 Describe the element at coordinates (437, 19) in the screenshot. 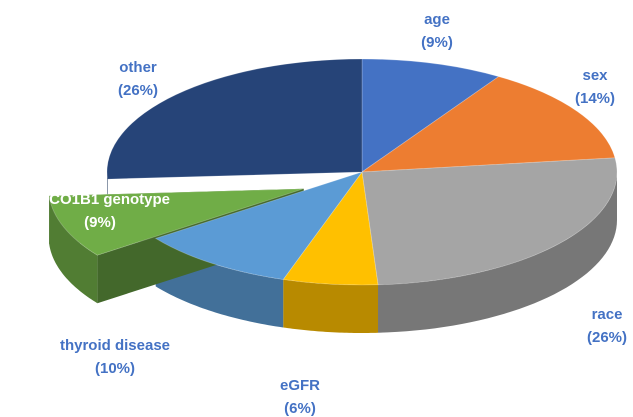

I see `slice-label: age` at that location.